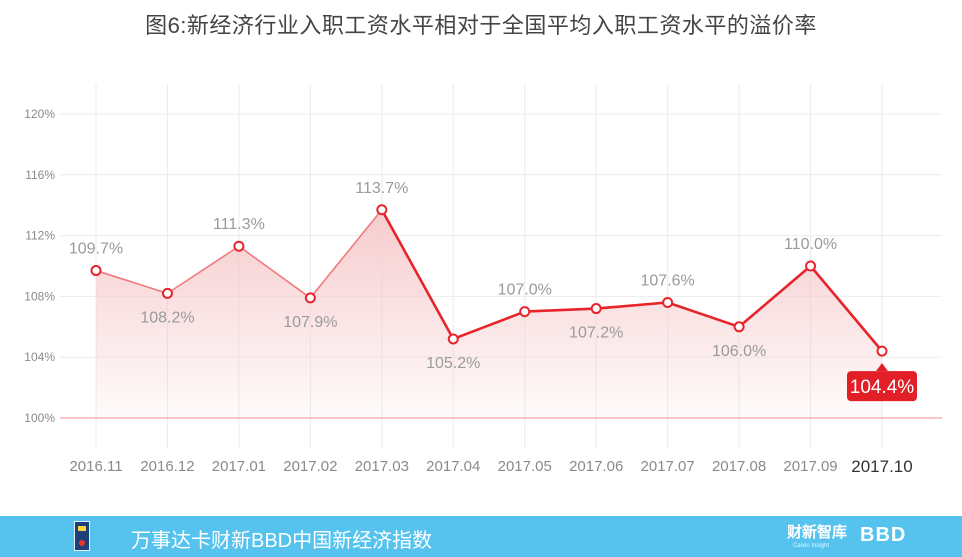 The width and height of the screenshot is (962, 557). Describe the element at coordinates (882, 367) in the screenshot. I see `callout-pointer` at that location.